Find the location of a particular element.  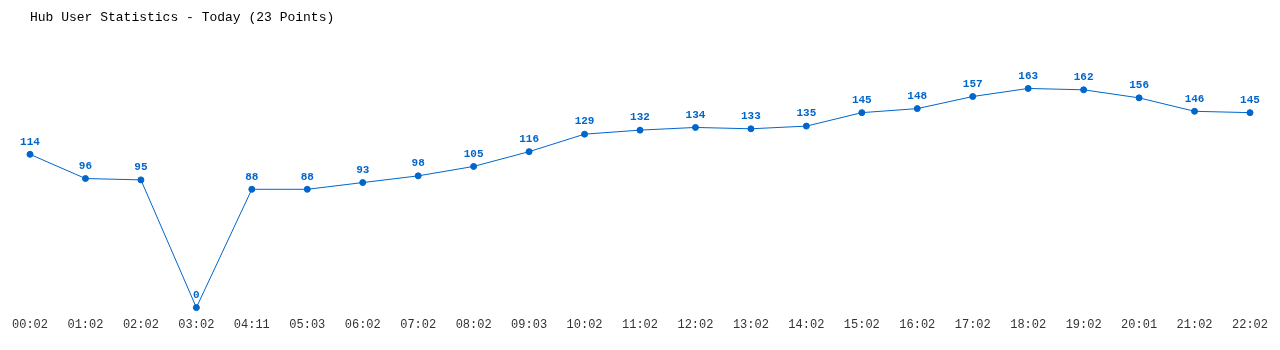

chart-title: Hub User Statistics - Today (23 Points) is located at coordinates (182, 18).